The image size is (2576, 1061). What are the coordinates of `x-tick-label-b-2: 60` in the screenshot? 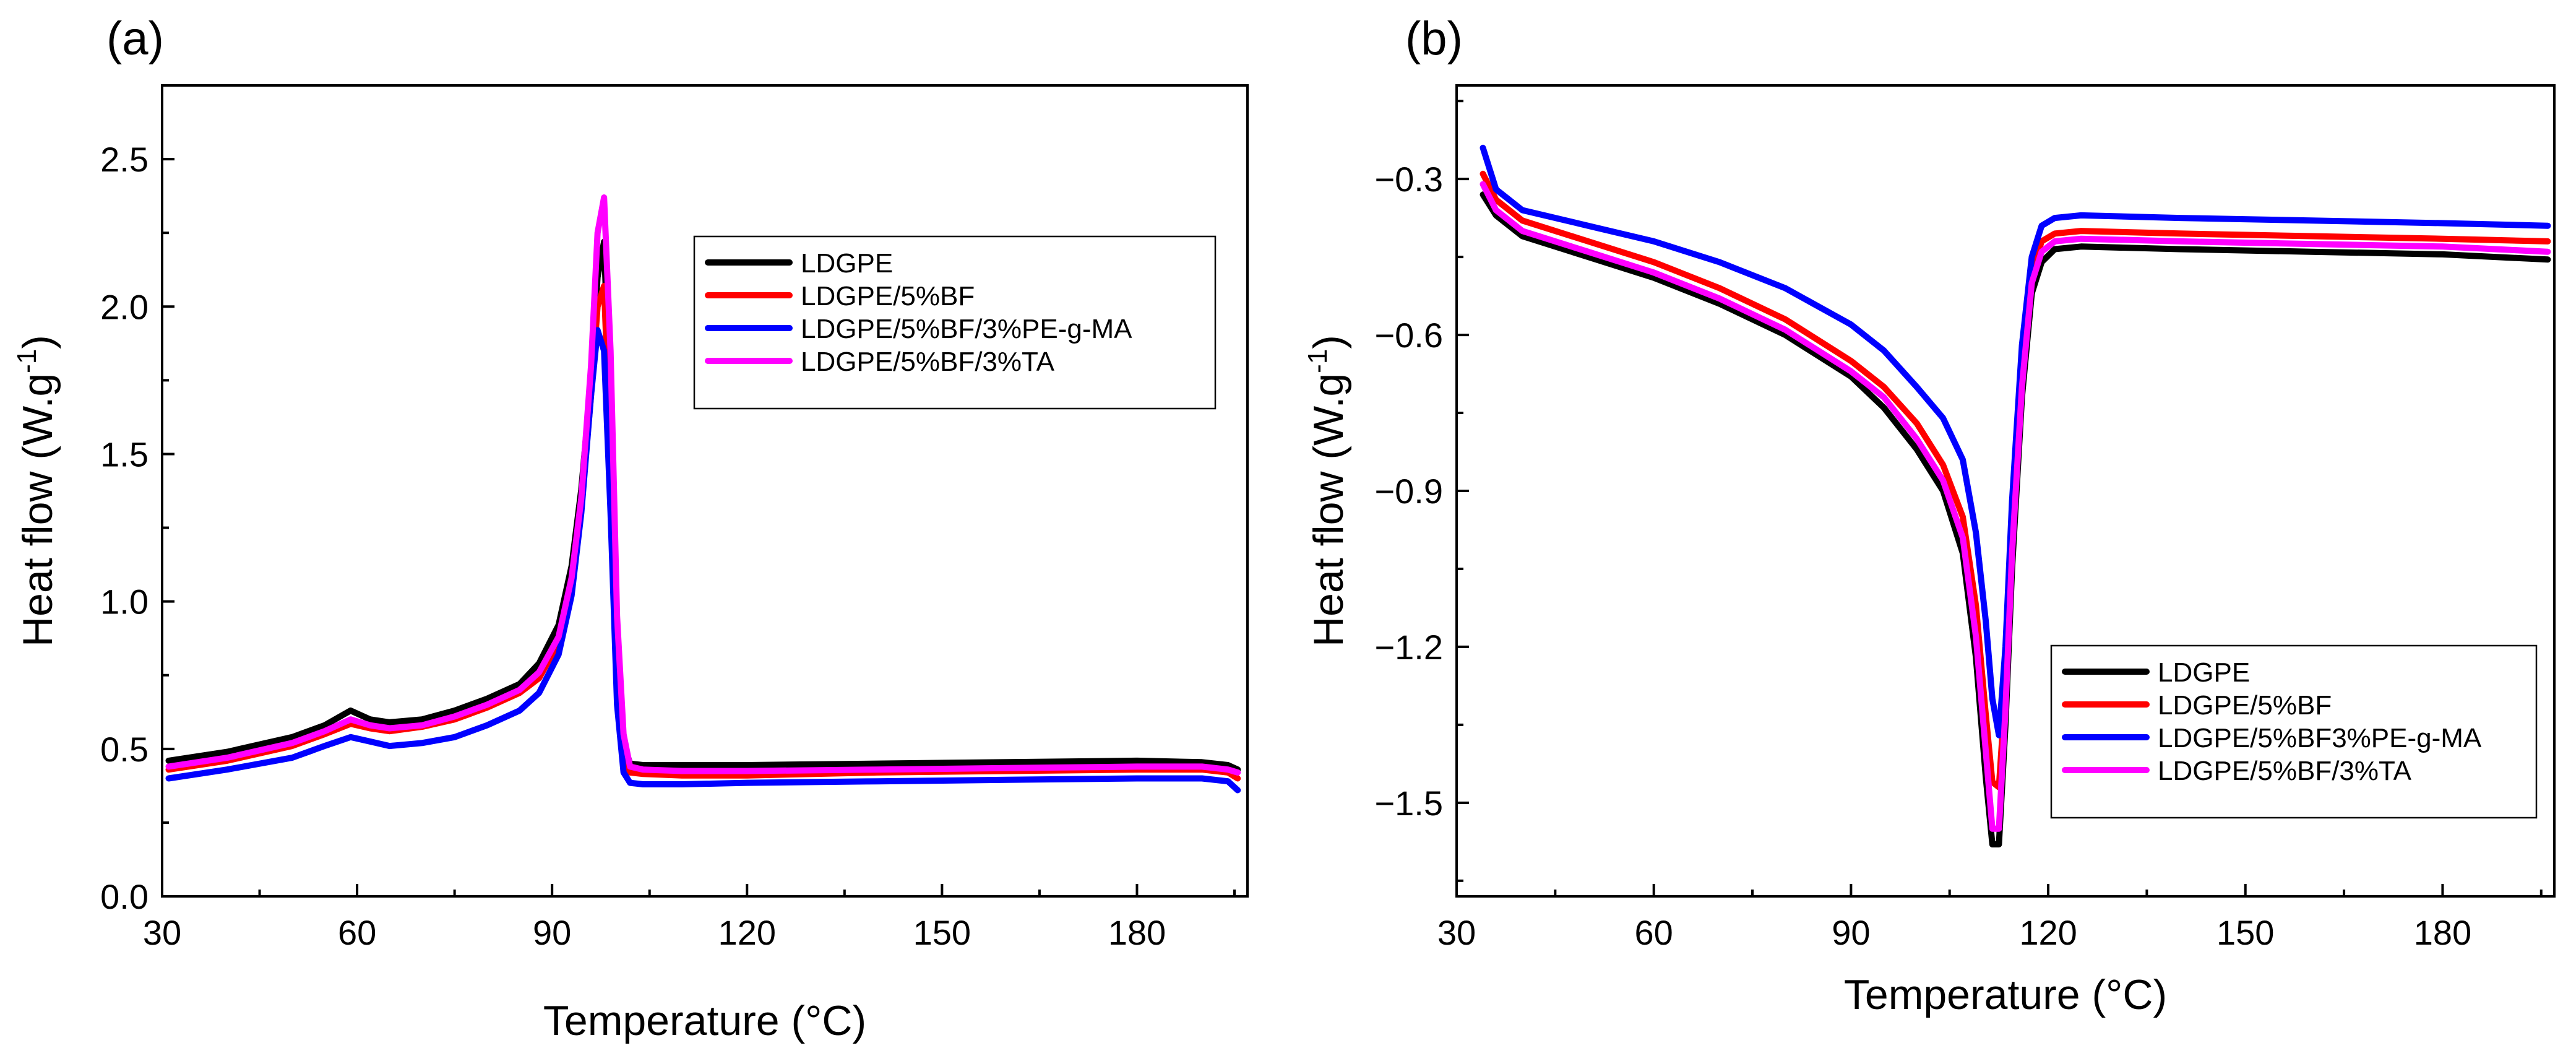 It's located at (1654, 932).